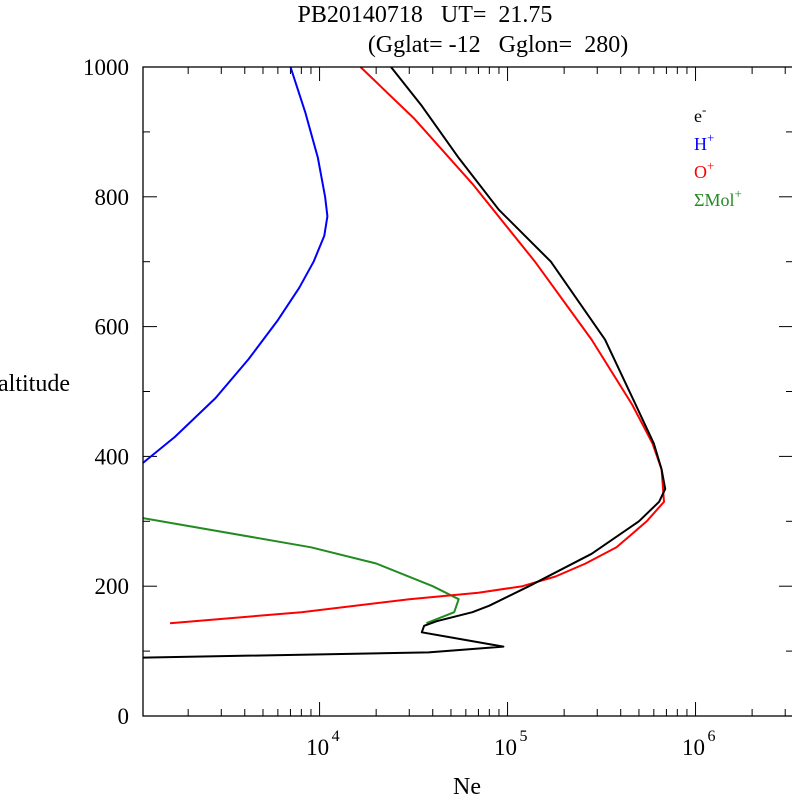 The image size is (792, 796). What do you see at coordinates (425, 15) in the screenshot?
I see `chart-title-line1: PB20140718 UT= 21.75` at bounding box center [425, 15].